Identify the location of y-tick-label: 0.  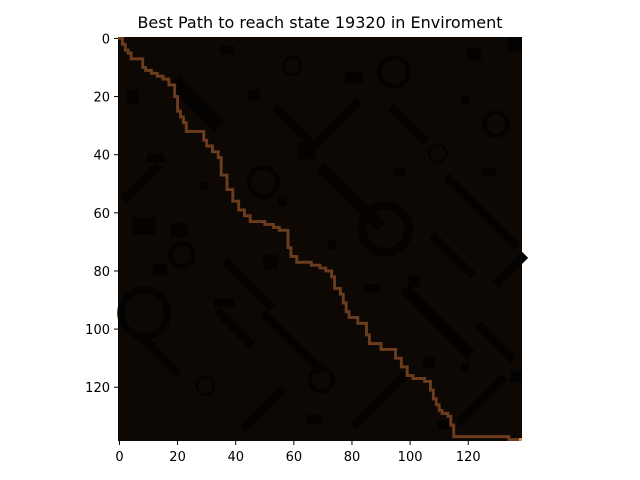
(106, 39).